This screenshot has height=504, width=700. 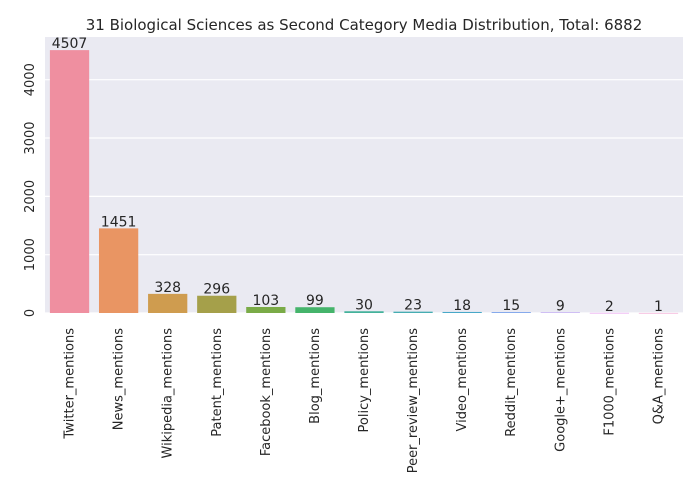 What do you see at coordinates (462, 380) in the screenshot?
I see `x-tick-label: Video_mentions` at bounding box center [462, 380].